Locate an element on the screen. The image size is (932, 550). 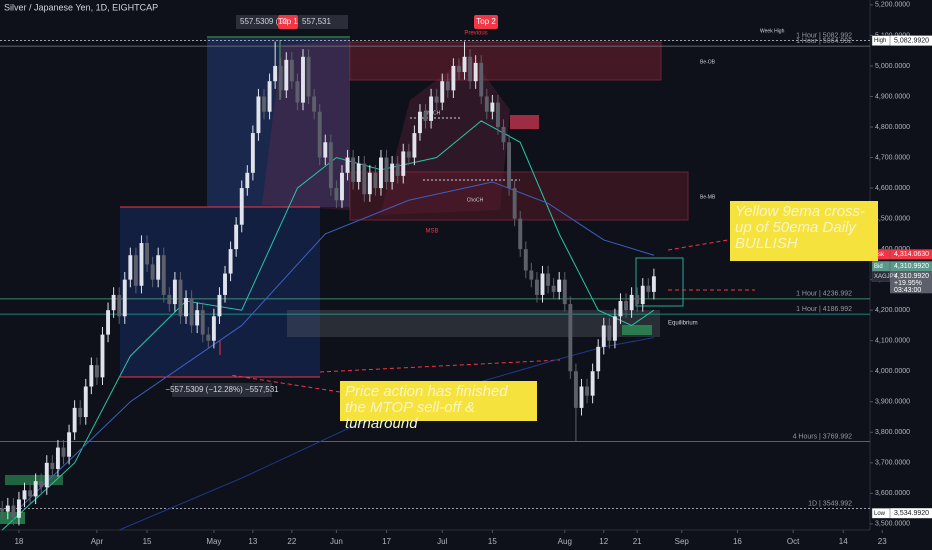
label: Week High is located at coordinates (772, 31).